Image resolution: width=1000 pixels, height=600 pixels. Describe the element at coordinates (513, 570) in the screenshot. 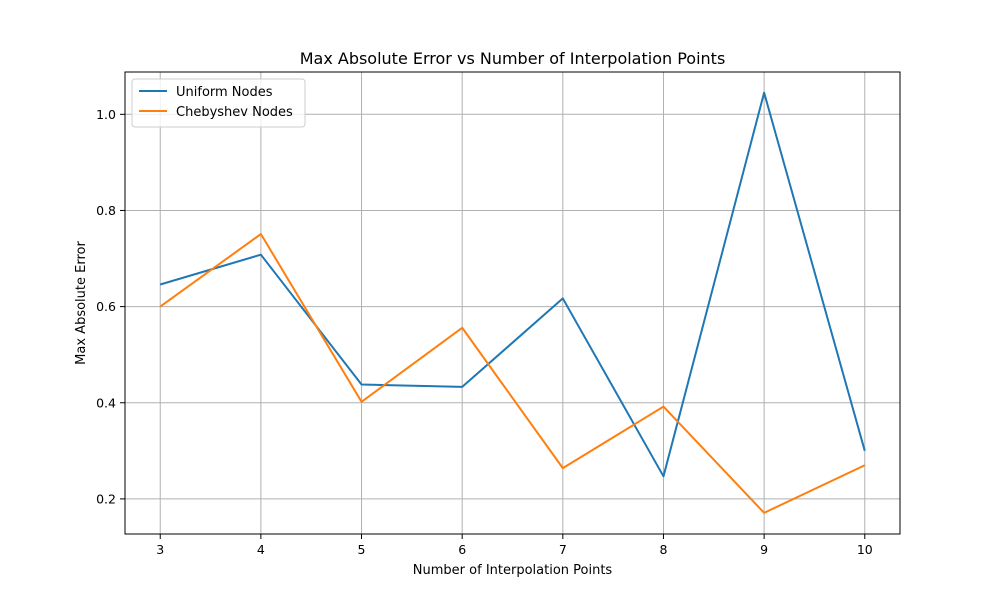

I see `x-axis-label: Number of Interpolation Points` at that location.